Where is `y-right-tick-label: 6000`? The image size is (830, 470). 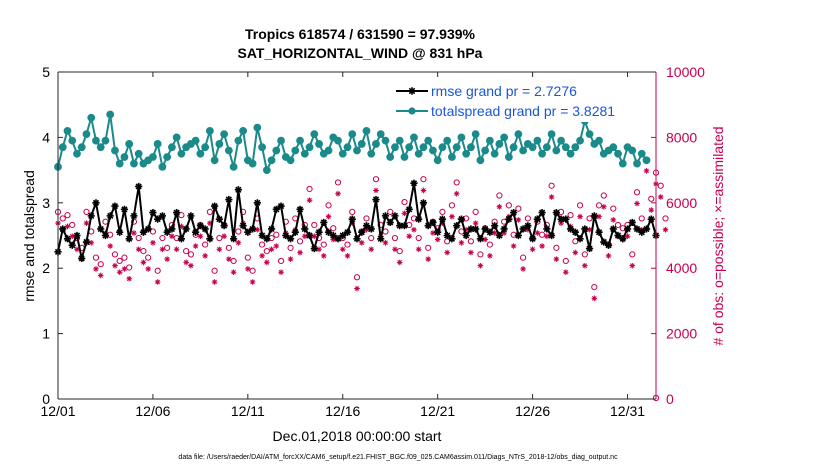 y-right-tick-label: 6000 is located at coordinates (681, 203).